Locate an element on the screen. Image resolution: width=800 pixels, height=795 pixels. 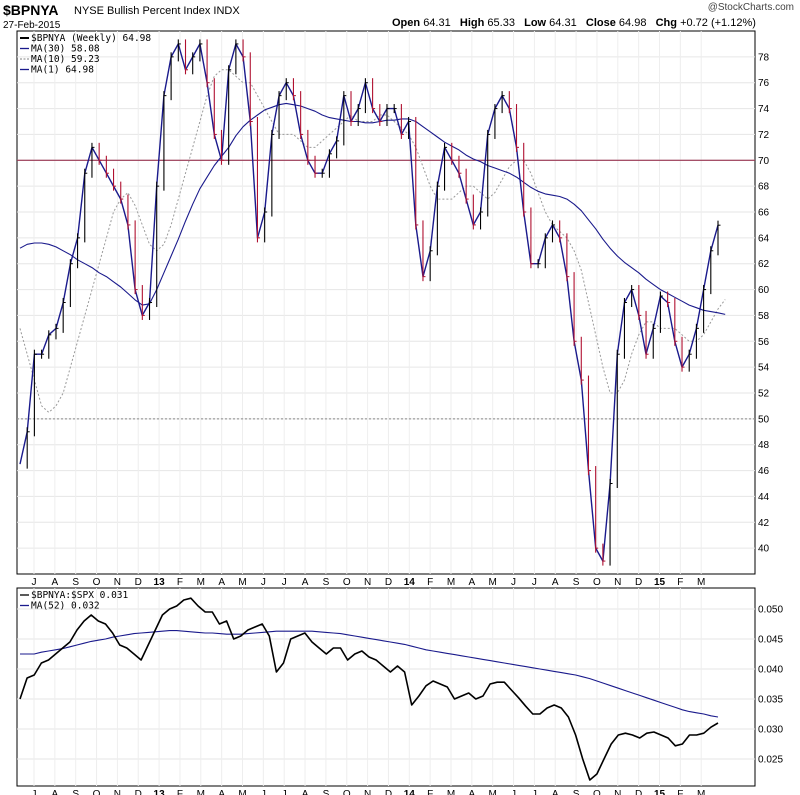
open-value: 64.31 is located at coordinates (437, 23).